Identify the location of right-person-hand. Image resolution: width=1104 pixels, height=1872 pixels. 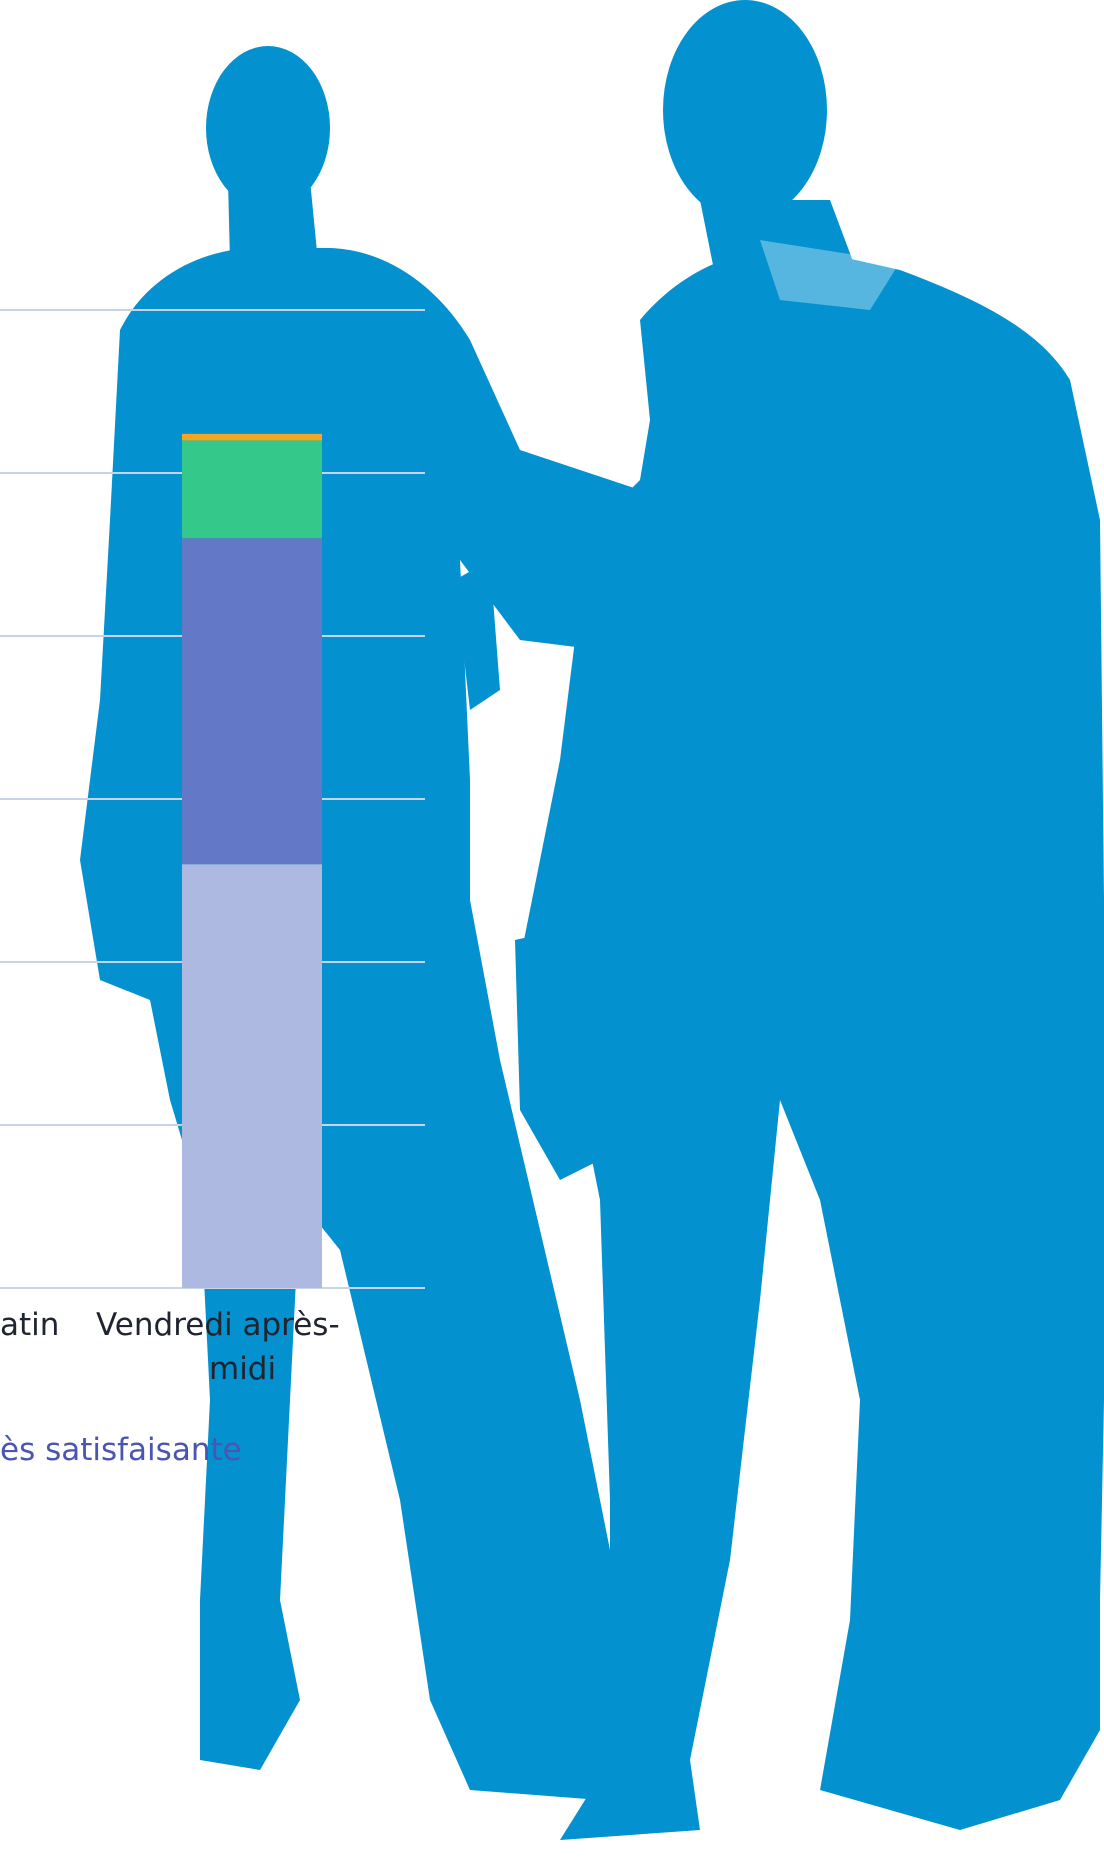
(557, 1055).